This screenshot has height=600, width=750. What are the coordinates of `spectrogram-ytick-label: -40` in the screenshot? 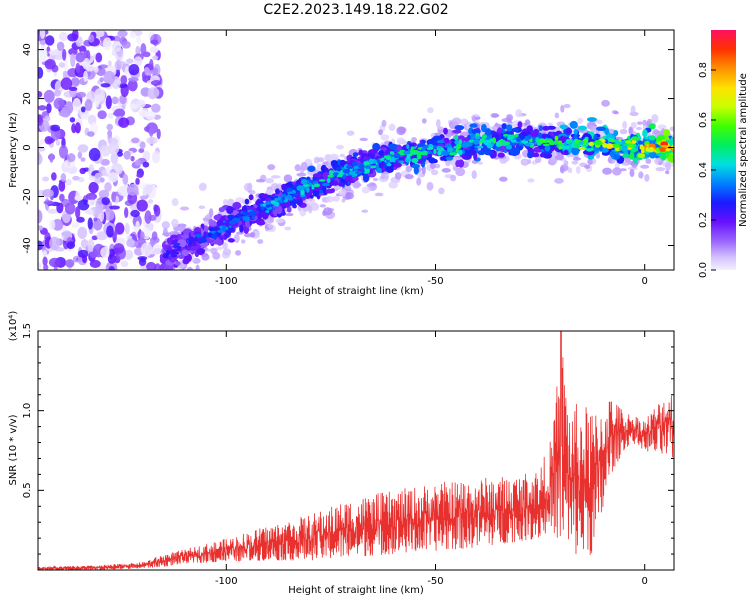 It's located at (27, 245).